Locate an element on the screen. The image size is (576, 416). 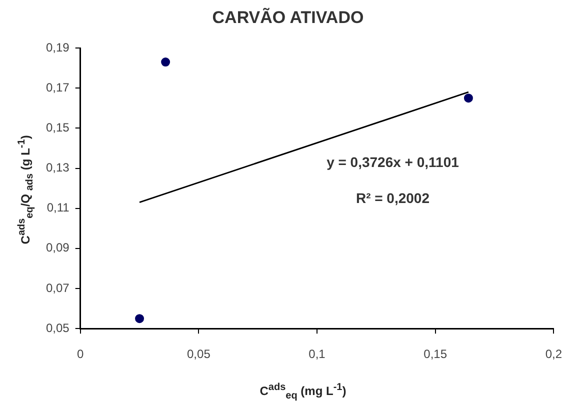
y-tick-label: 0,11 is located at coordinates (58, 207).